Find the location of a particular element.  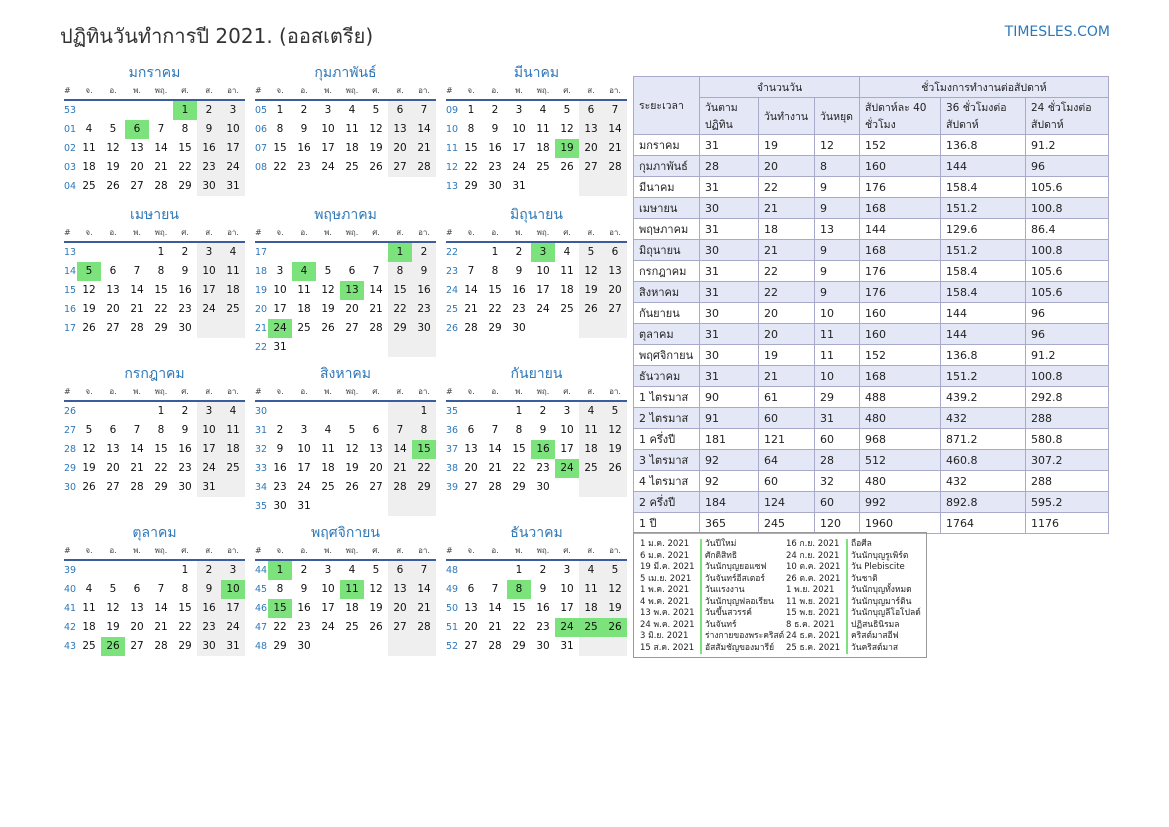

day-cell: 11 is located at coordinates (567, 271).